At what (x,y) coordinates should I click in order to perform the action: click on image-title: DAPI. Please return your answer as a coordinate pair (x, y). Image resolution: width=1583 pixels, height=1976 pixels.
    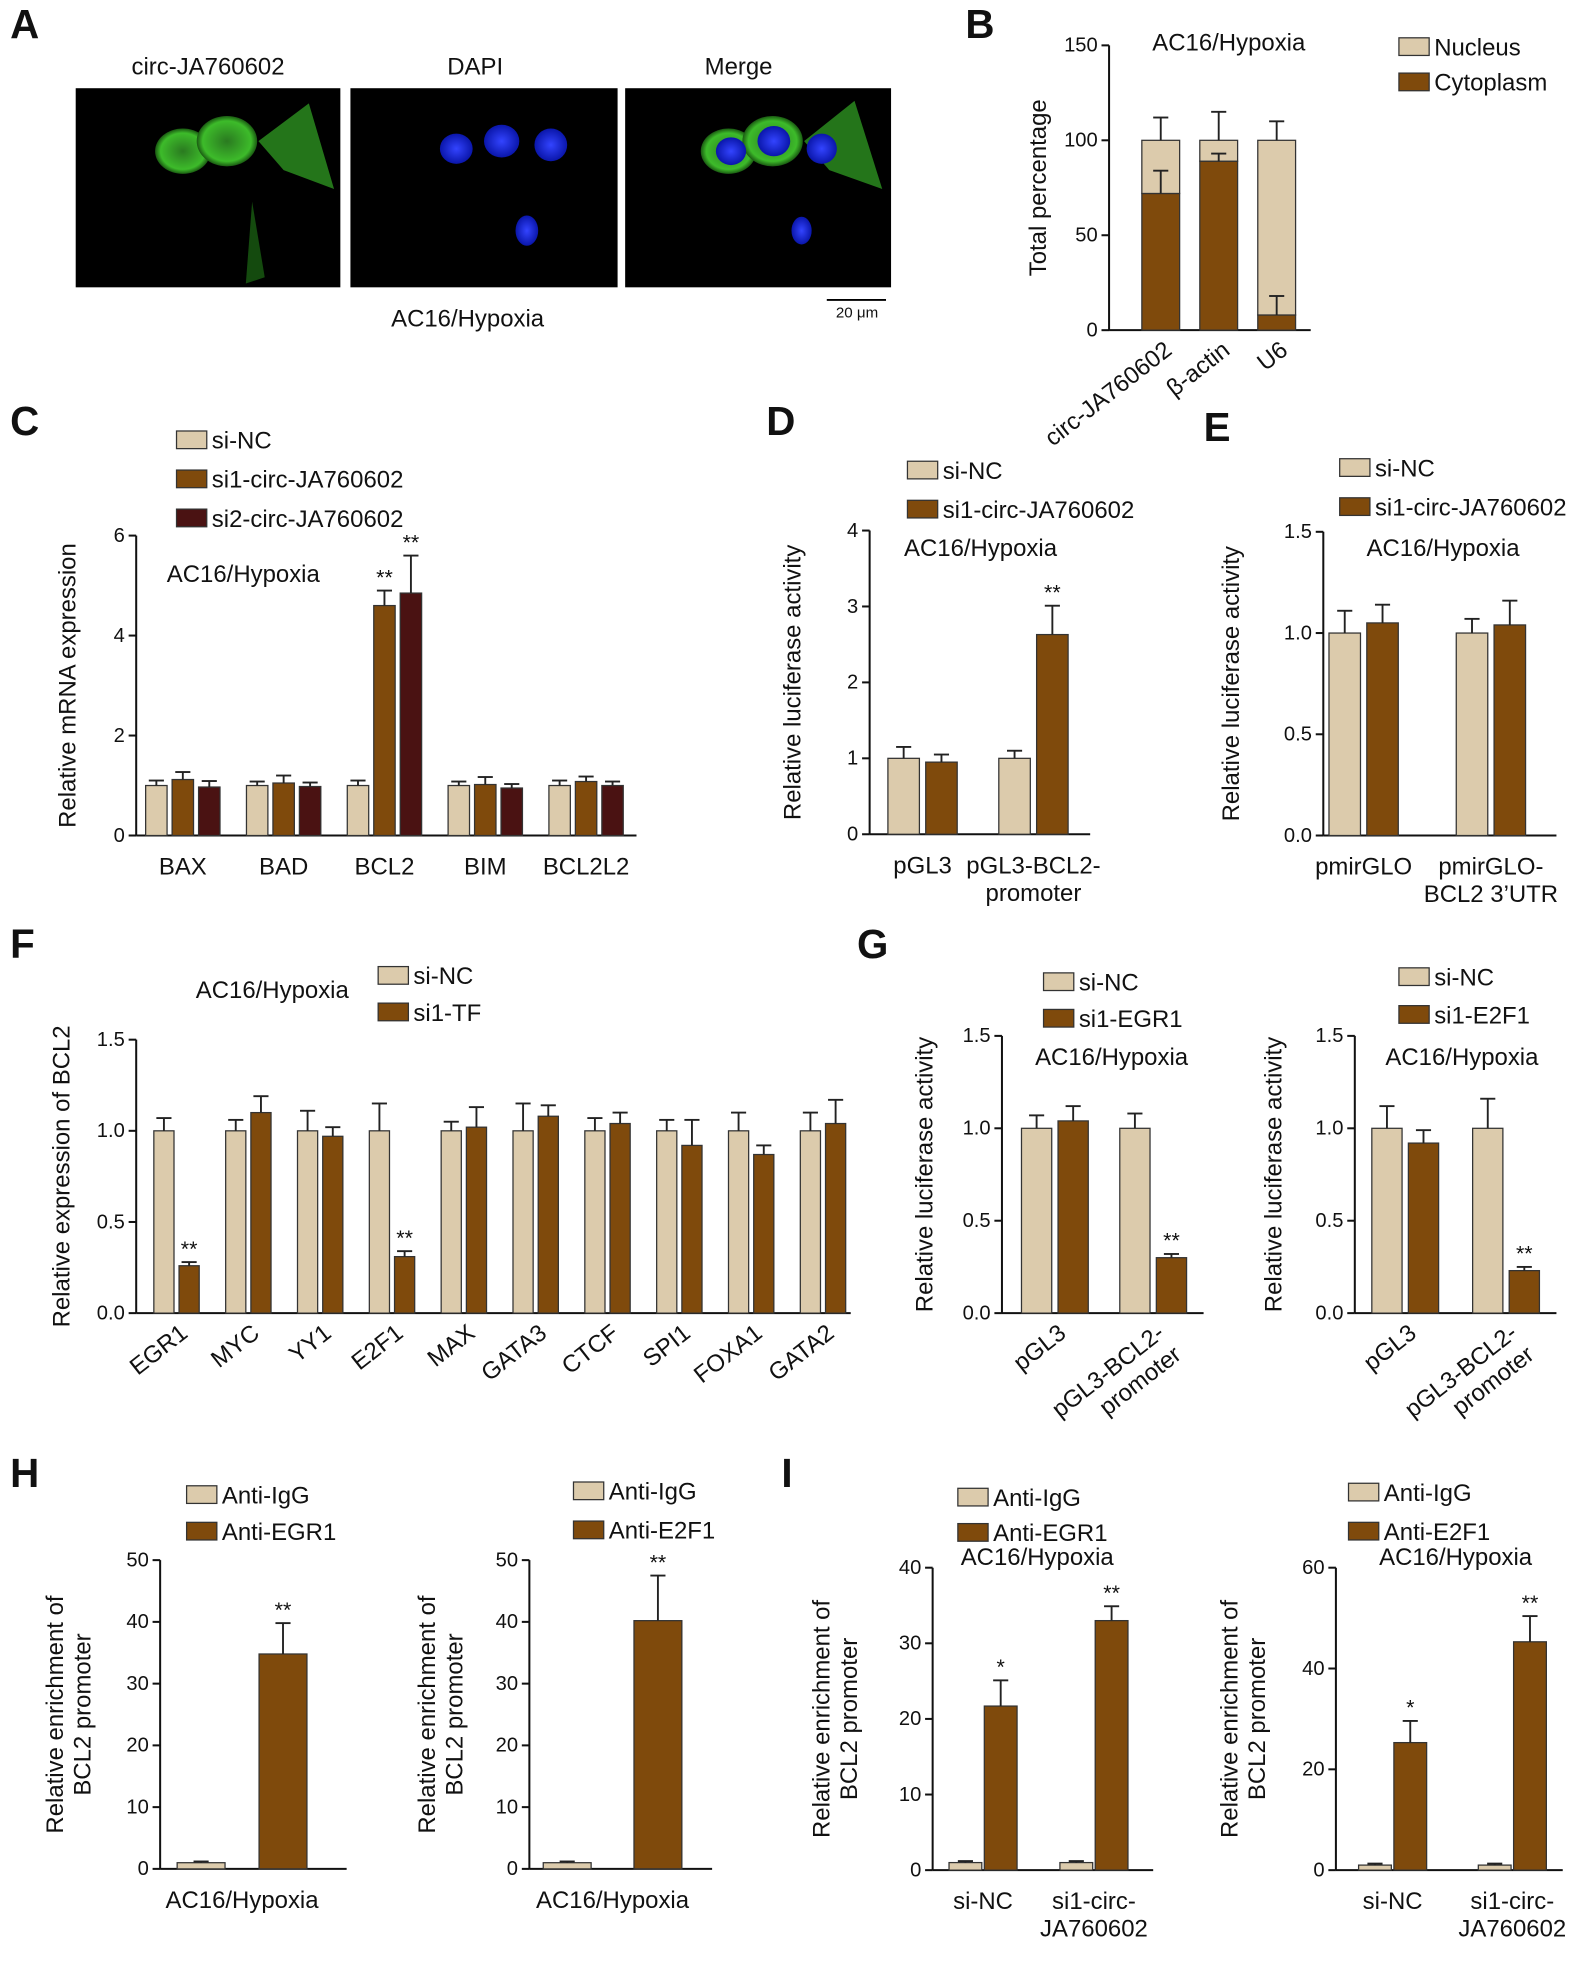
    Looking at the image, I should click on (475, 66).